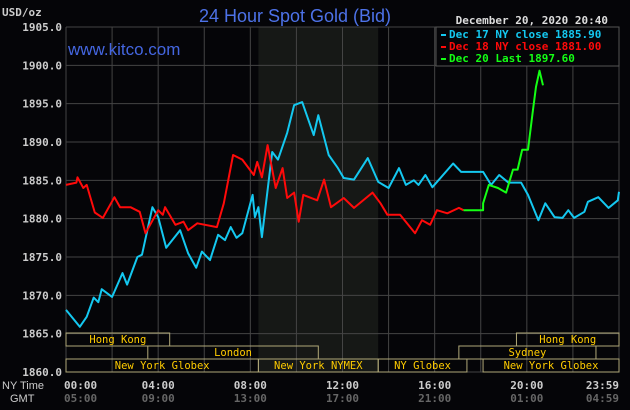 The image size is (630, 410). I want to click on y-tick-label: 1905.0, so click(42, 27).